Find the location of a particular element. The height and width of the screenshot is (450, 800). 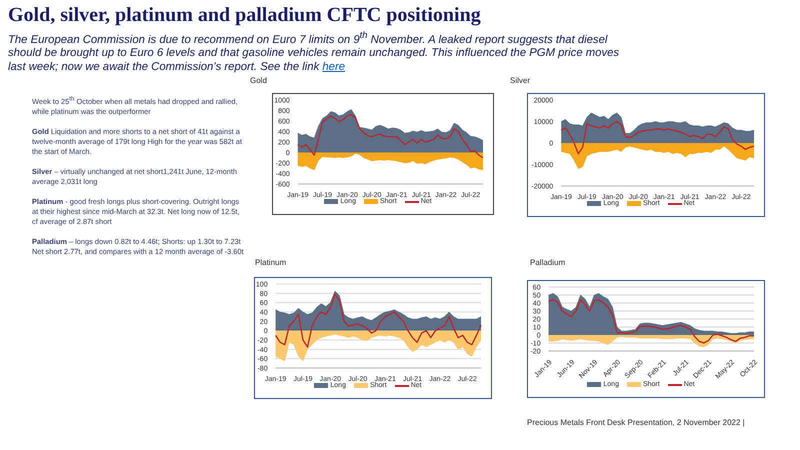

text: Gold, silver, platinum and palladium CFTC positioning is located at coordinates (244, 15).